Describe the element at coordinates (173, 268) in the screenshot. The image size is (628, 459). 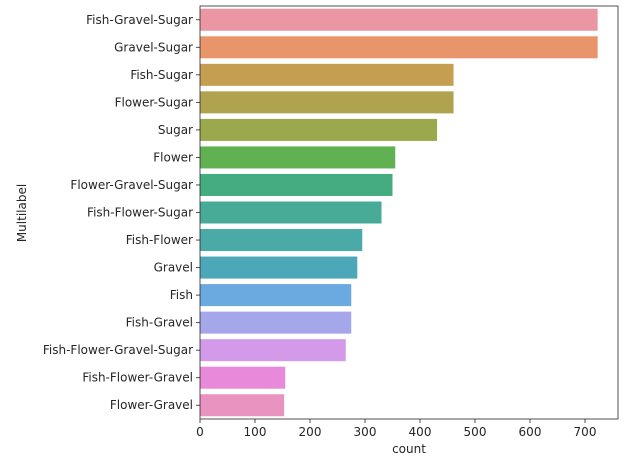
I see `y-tick-label: Gravel` at that location.